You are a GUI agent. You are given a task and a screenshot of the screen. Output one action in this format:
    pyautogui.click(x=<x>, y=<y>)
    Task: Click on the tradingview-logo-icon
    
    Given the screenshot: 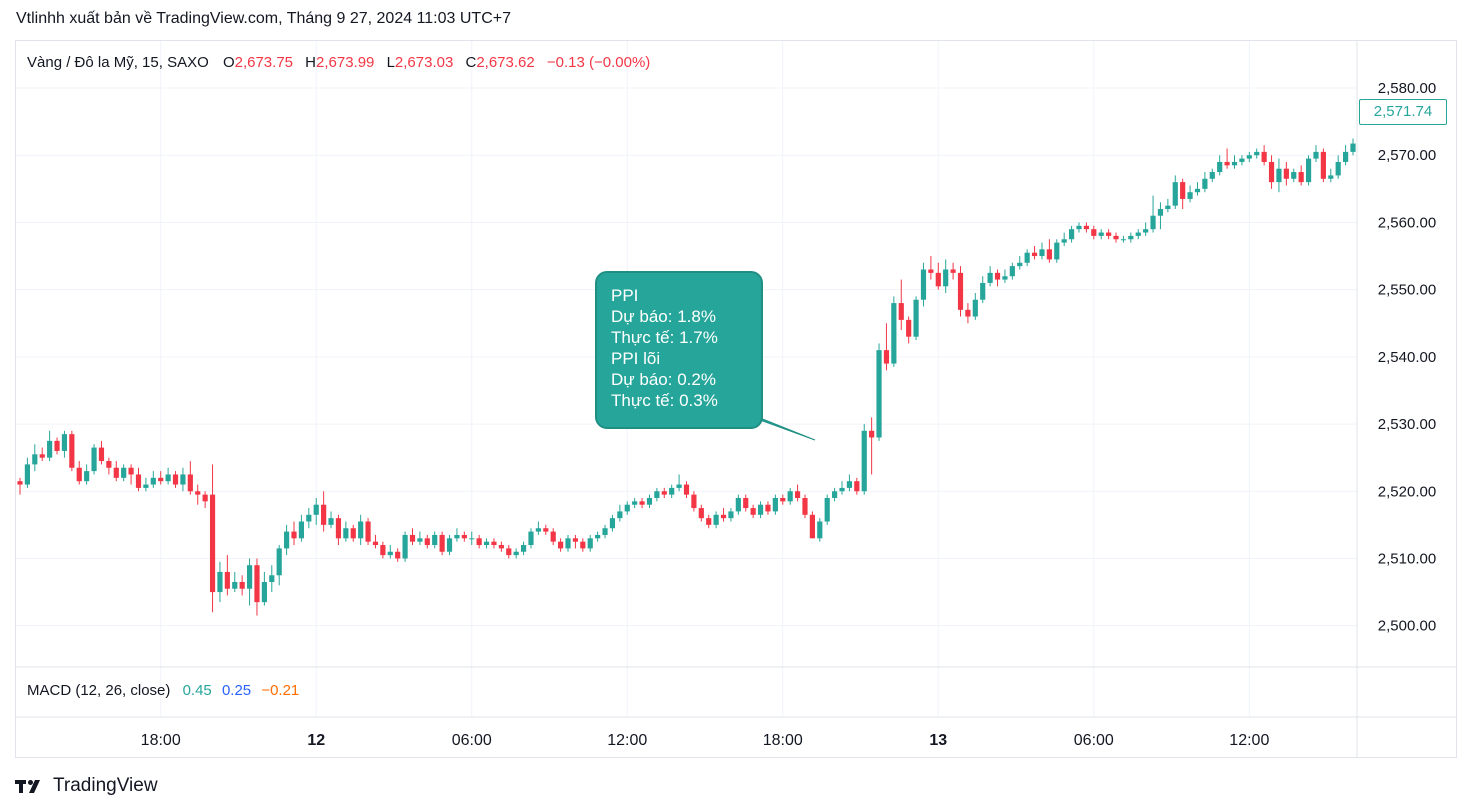 What is the action you would take?
    pyautogui.click(x=27, y=786)
    